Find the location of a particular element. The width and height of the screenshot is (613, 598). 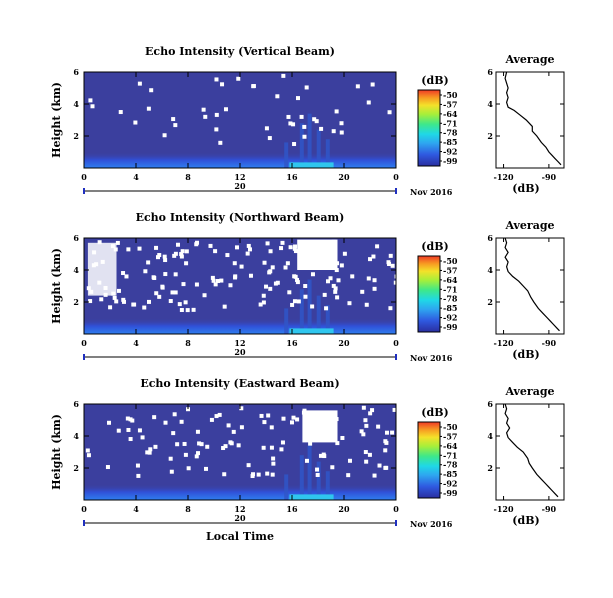

y-axis-label: Height (km) is located at coordinates (56, 286).